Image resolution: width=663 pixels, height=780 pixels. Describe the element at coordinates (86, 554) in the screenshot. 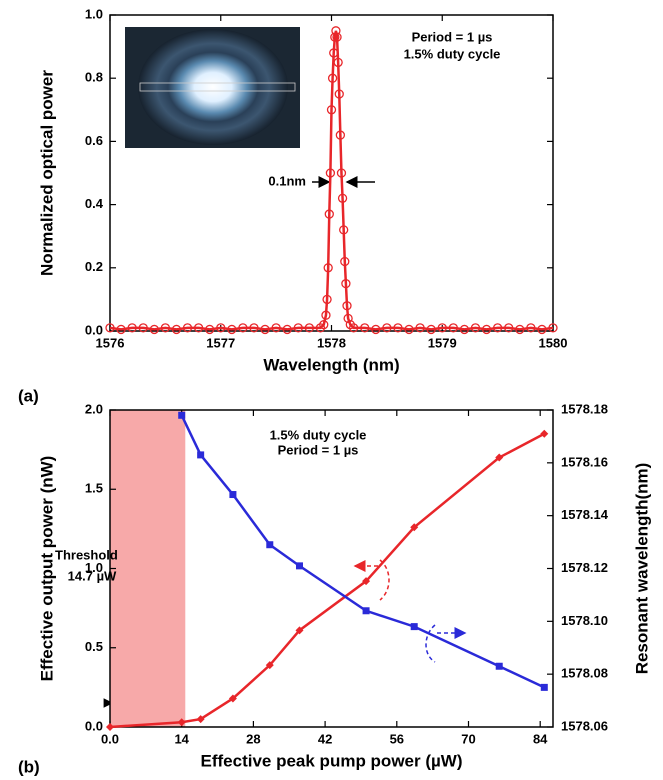

I see `annotation: Threshold` at that location.